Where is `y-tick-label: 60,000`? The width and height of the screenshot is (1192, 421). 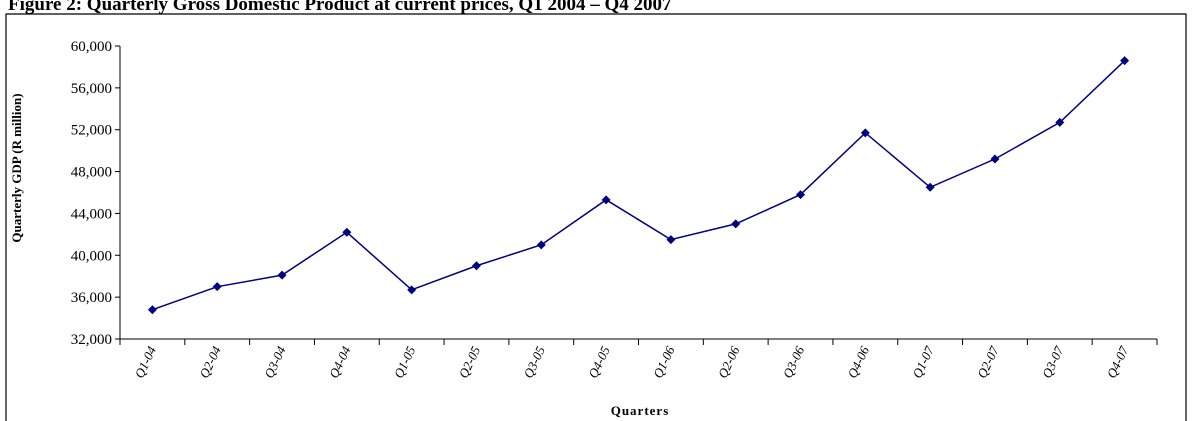 y-tick-label: 60,000 is located at coordinates (91, 47).